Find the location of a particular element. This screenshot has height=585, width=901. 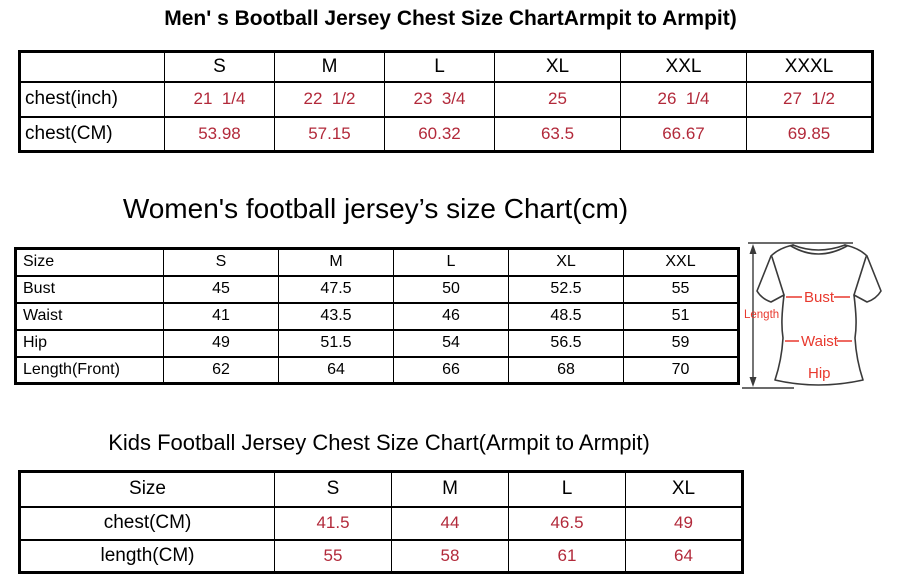

length-arrowhead-up-icon is located at coordinates (753, 249).